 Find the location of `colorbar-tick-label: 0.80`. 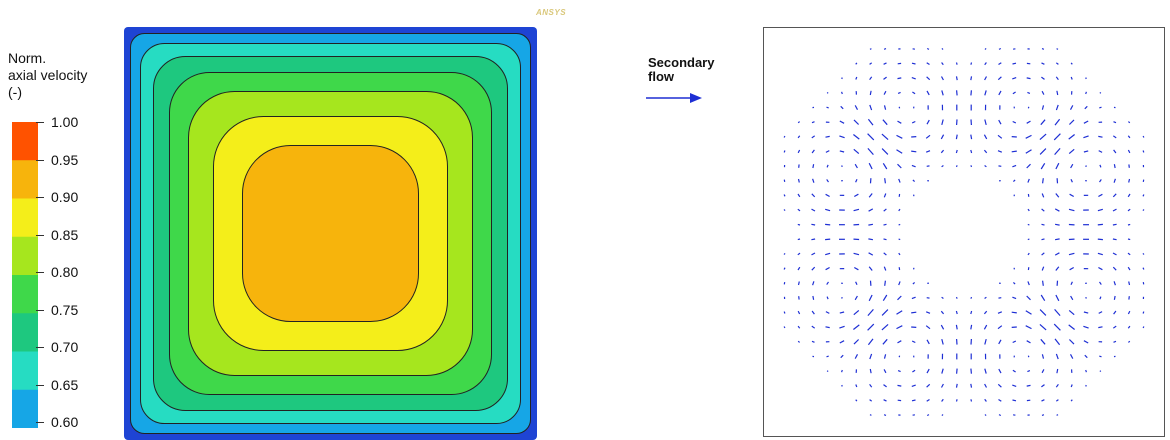

colorbar-tick-label: 0.80 is located at coordinates (64, 272).